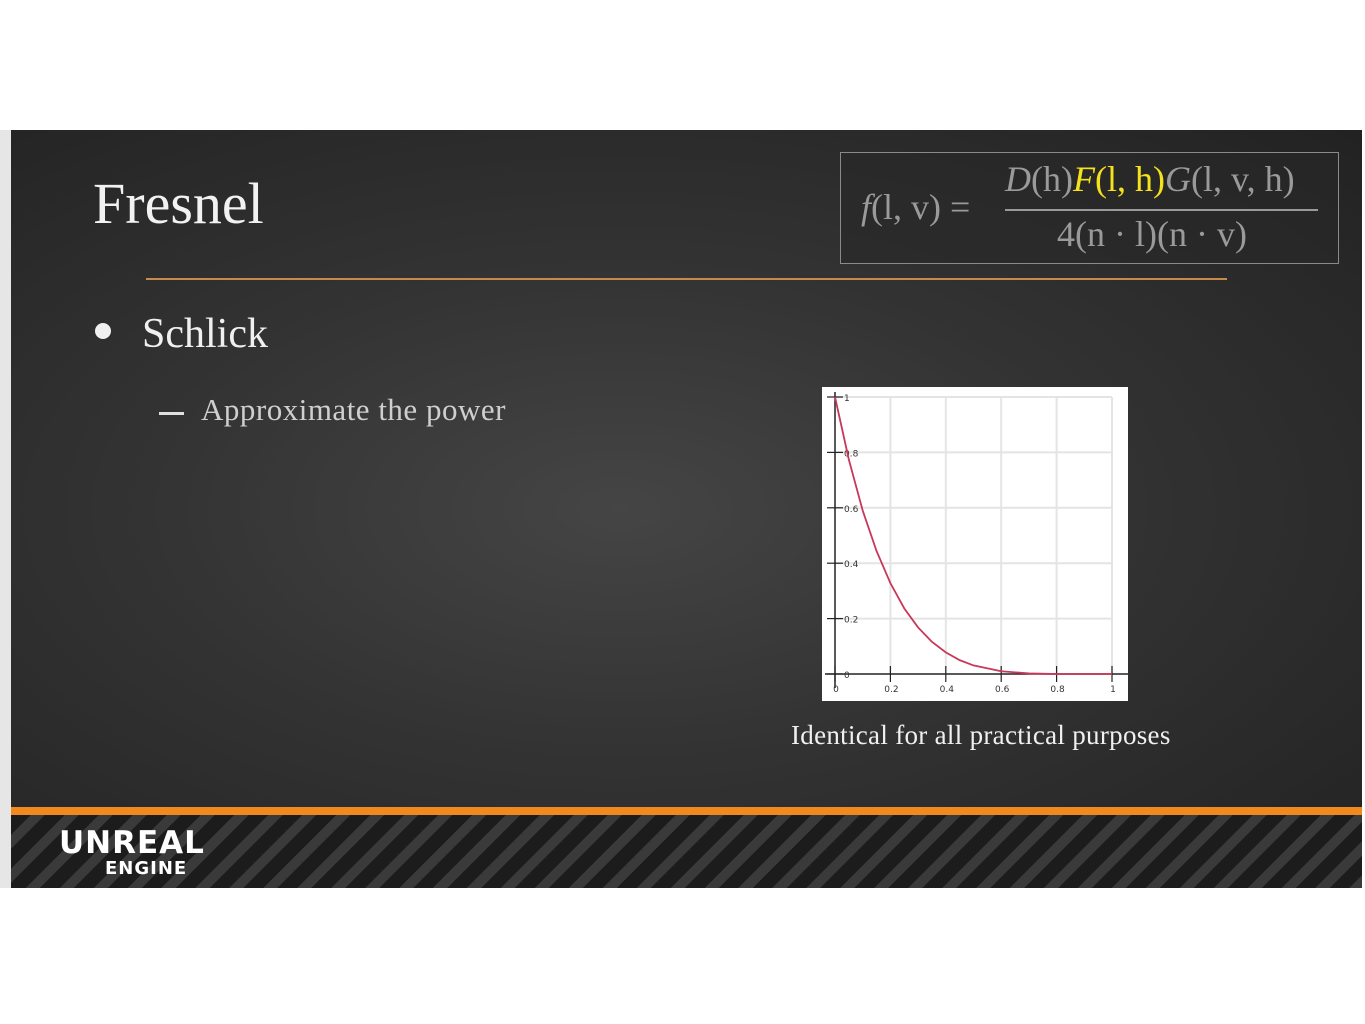 The height and width of the screenshot is (1024, 1365). I want to click on formula-D-args: (h), so click(1052, 179).